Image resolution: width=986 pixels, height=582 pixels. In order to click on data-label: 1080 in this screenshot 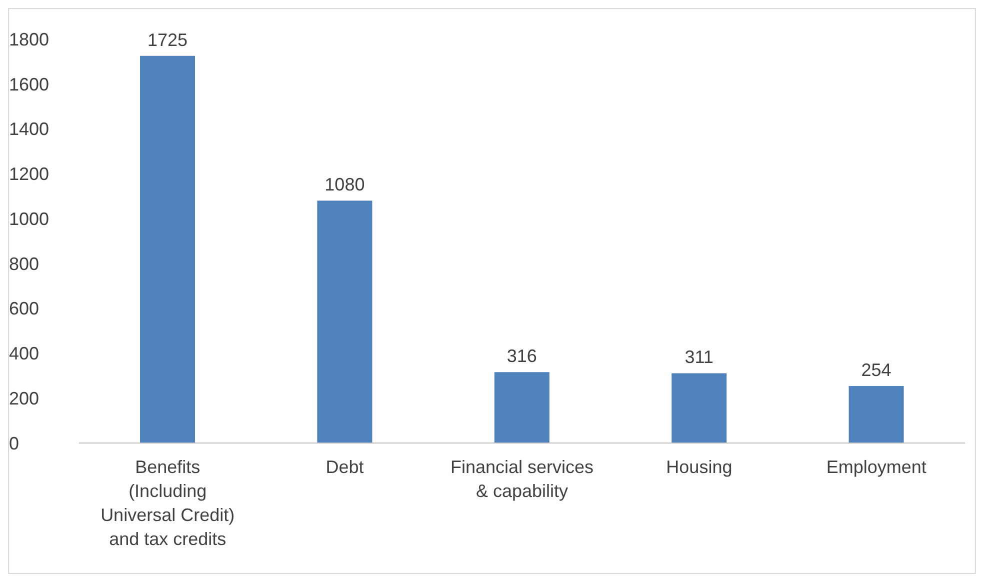, I will do `click(344, 184)`.